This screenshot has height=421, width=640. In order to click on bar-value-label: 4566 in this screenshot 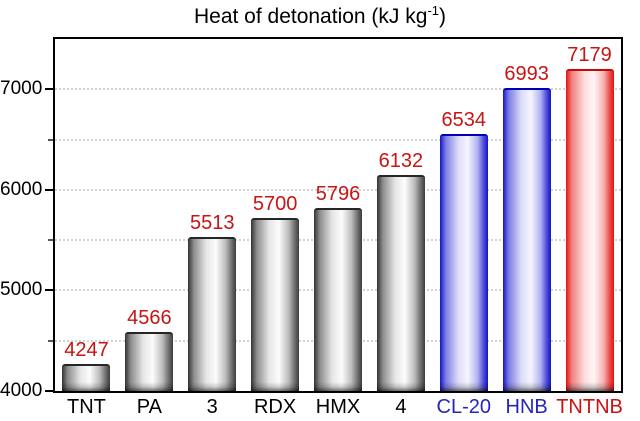, I will do `click(149, 318)`.